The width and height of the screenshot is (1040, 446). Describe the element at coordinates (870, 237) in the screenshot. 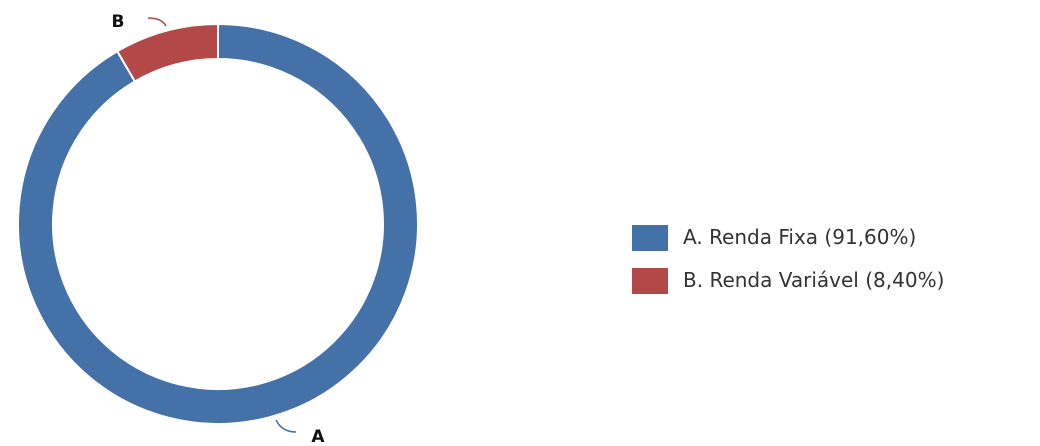

I see `legend-value: 91,60%` at that location.